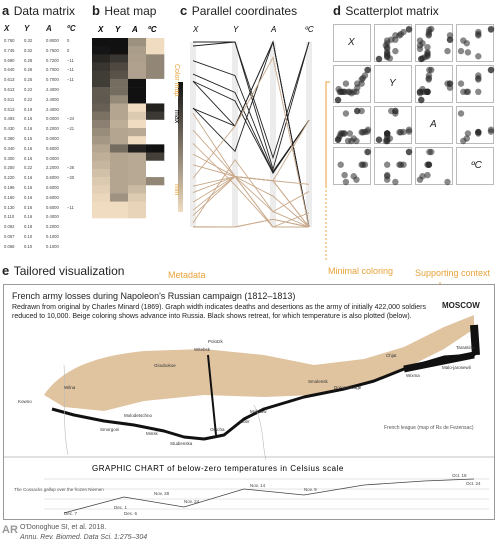 This screenshot has height=550, width=500. I want to click on river-line, so click(260, 432).